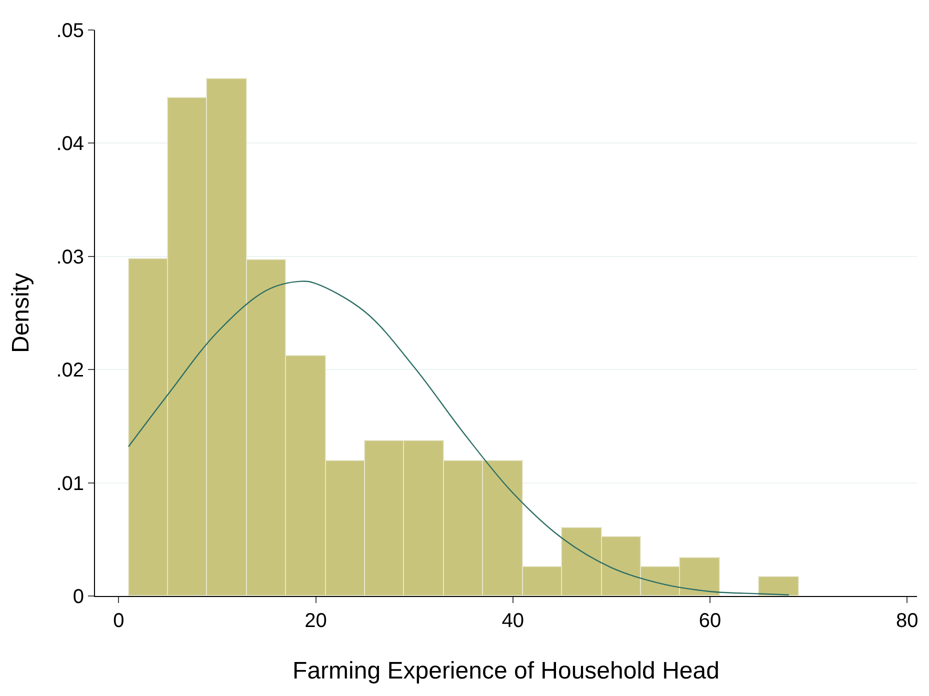  What do you see at coordinates (70, 144) in the screenshot?
I see `y-tick-label: .04` at bounding box center [70, 144].